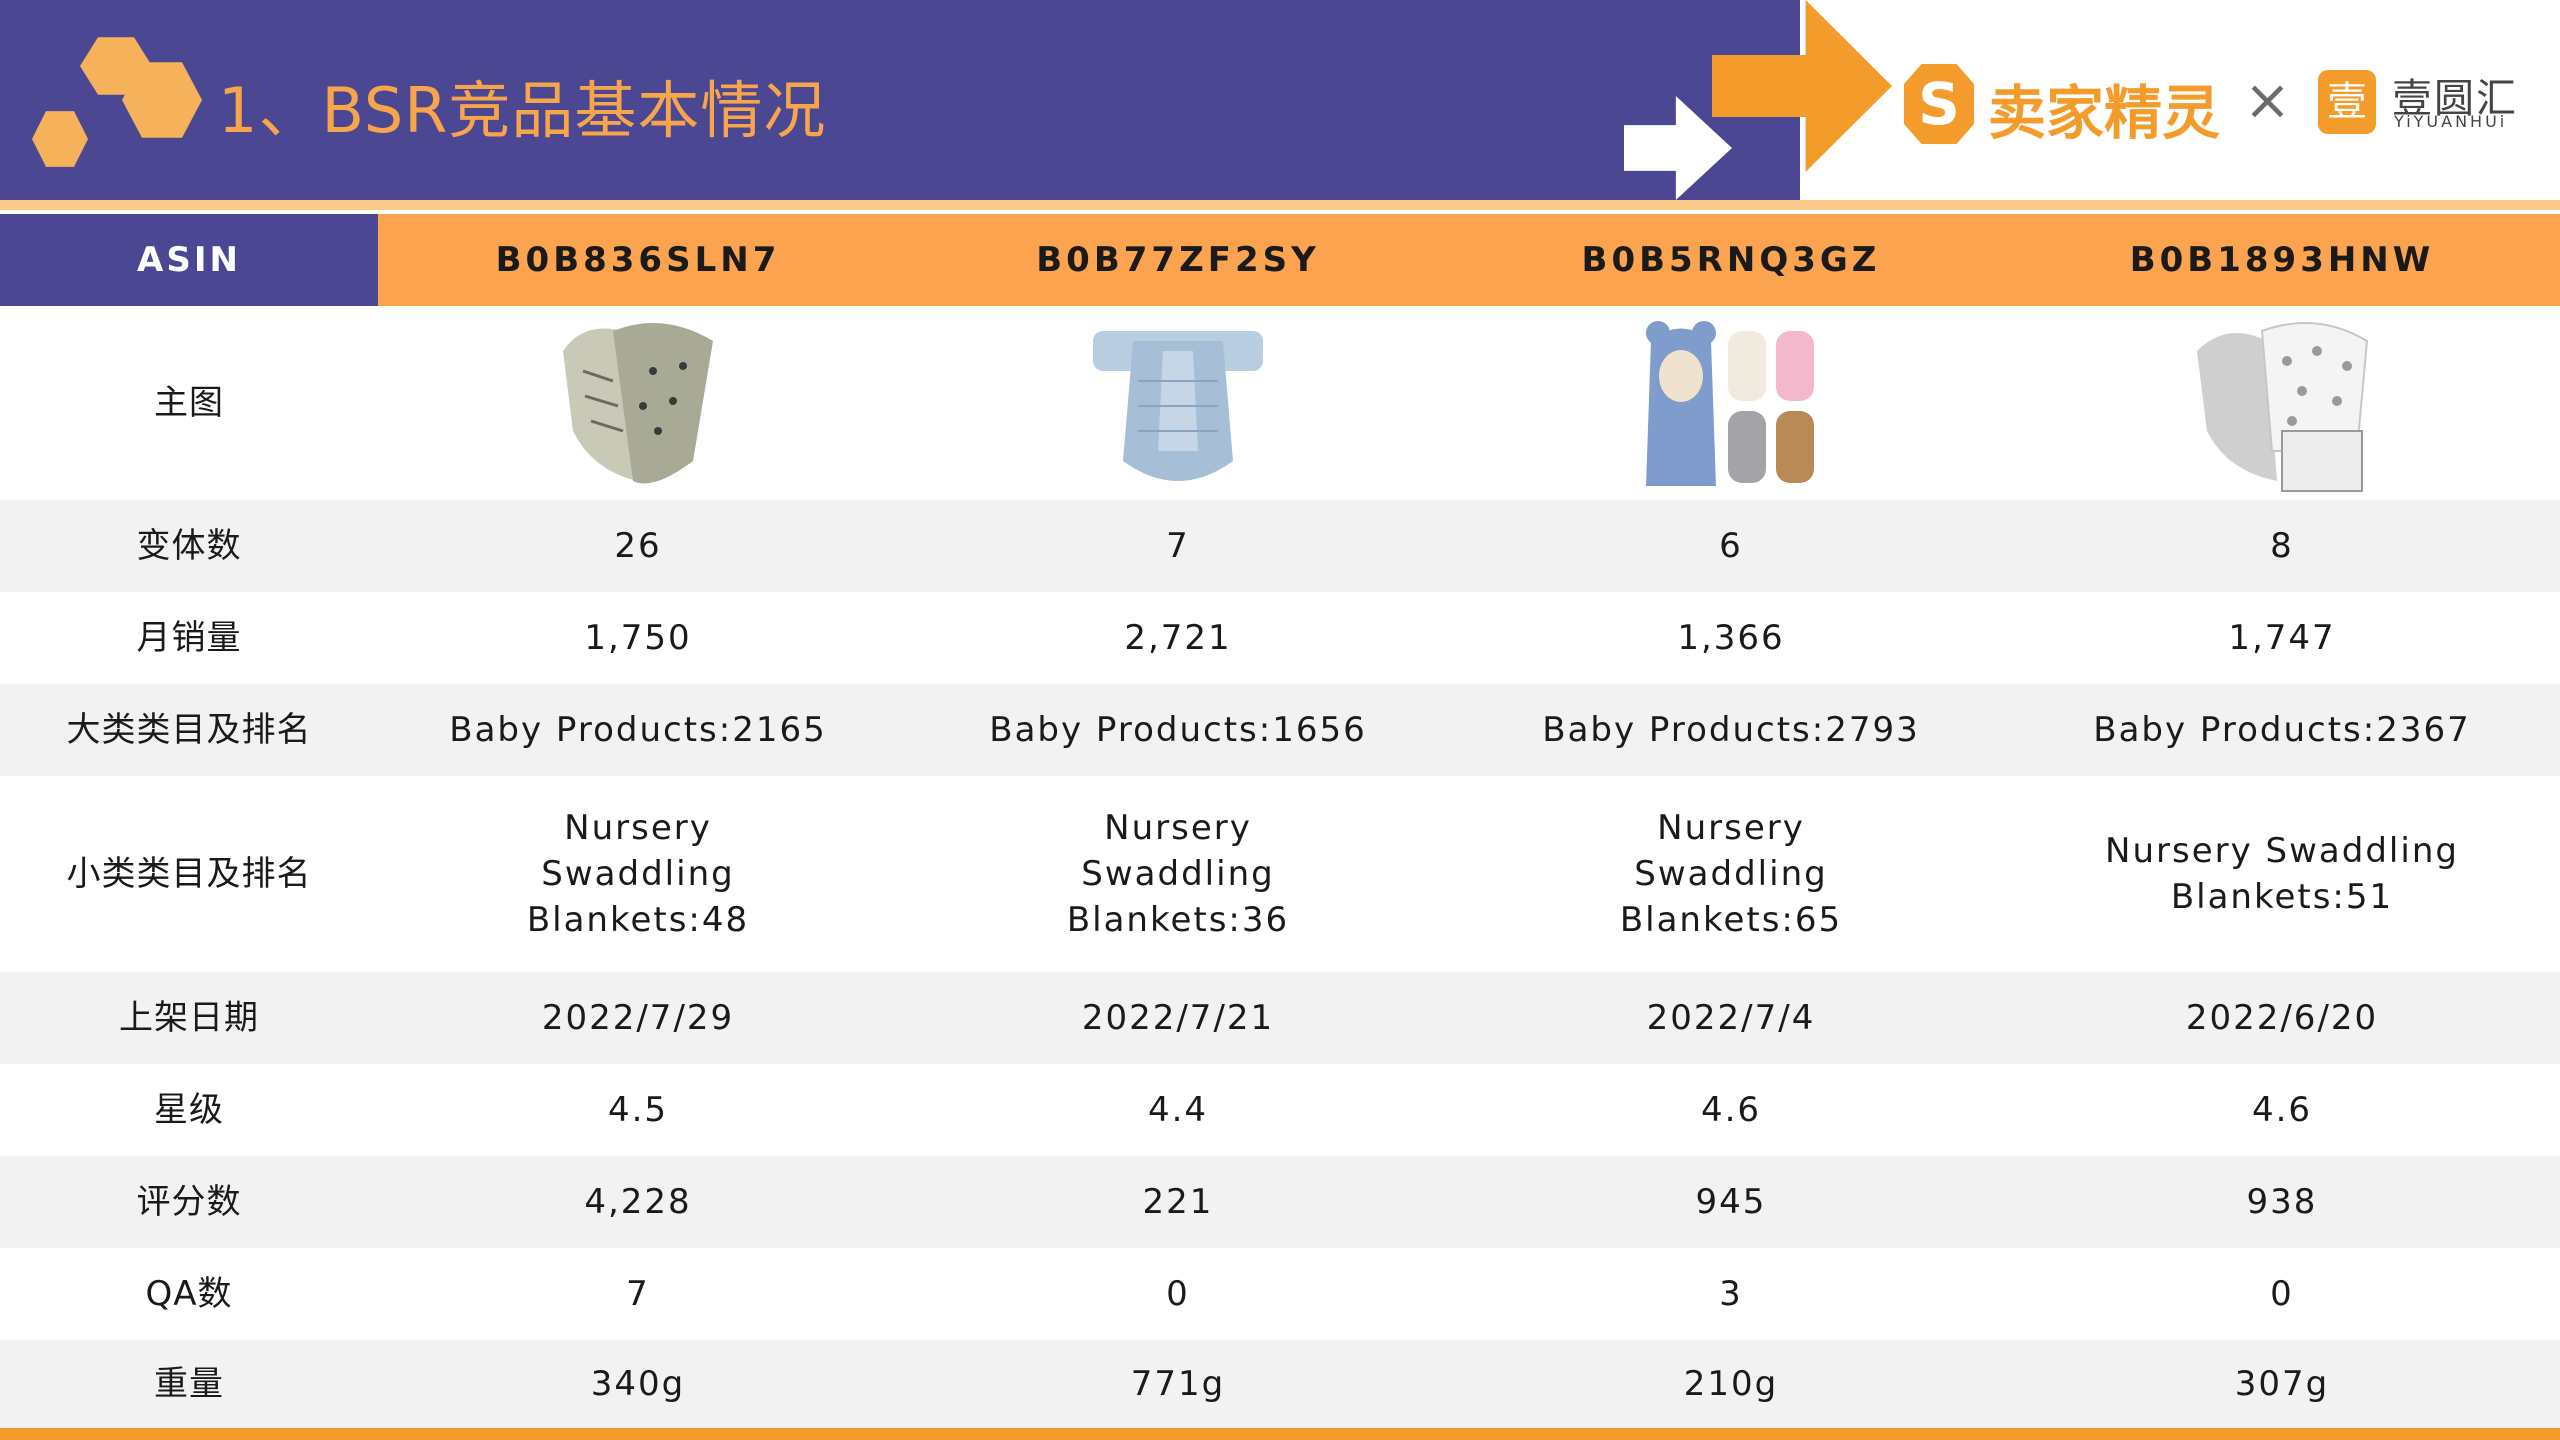 This screenshot has width=2560, height=1440. What do you see at coordinates (189, 1294) in the screenshot?
I see `row-label: QA数` at bounding box center [189, 1294].